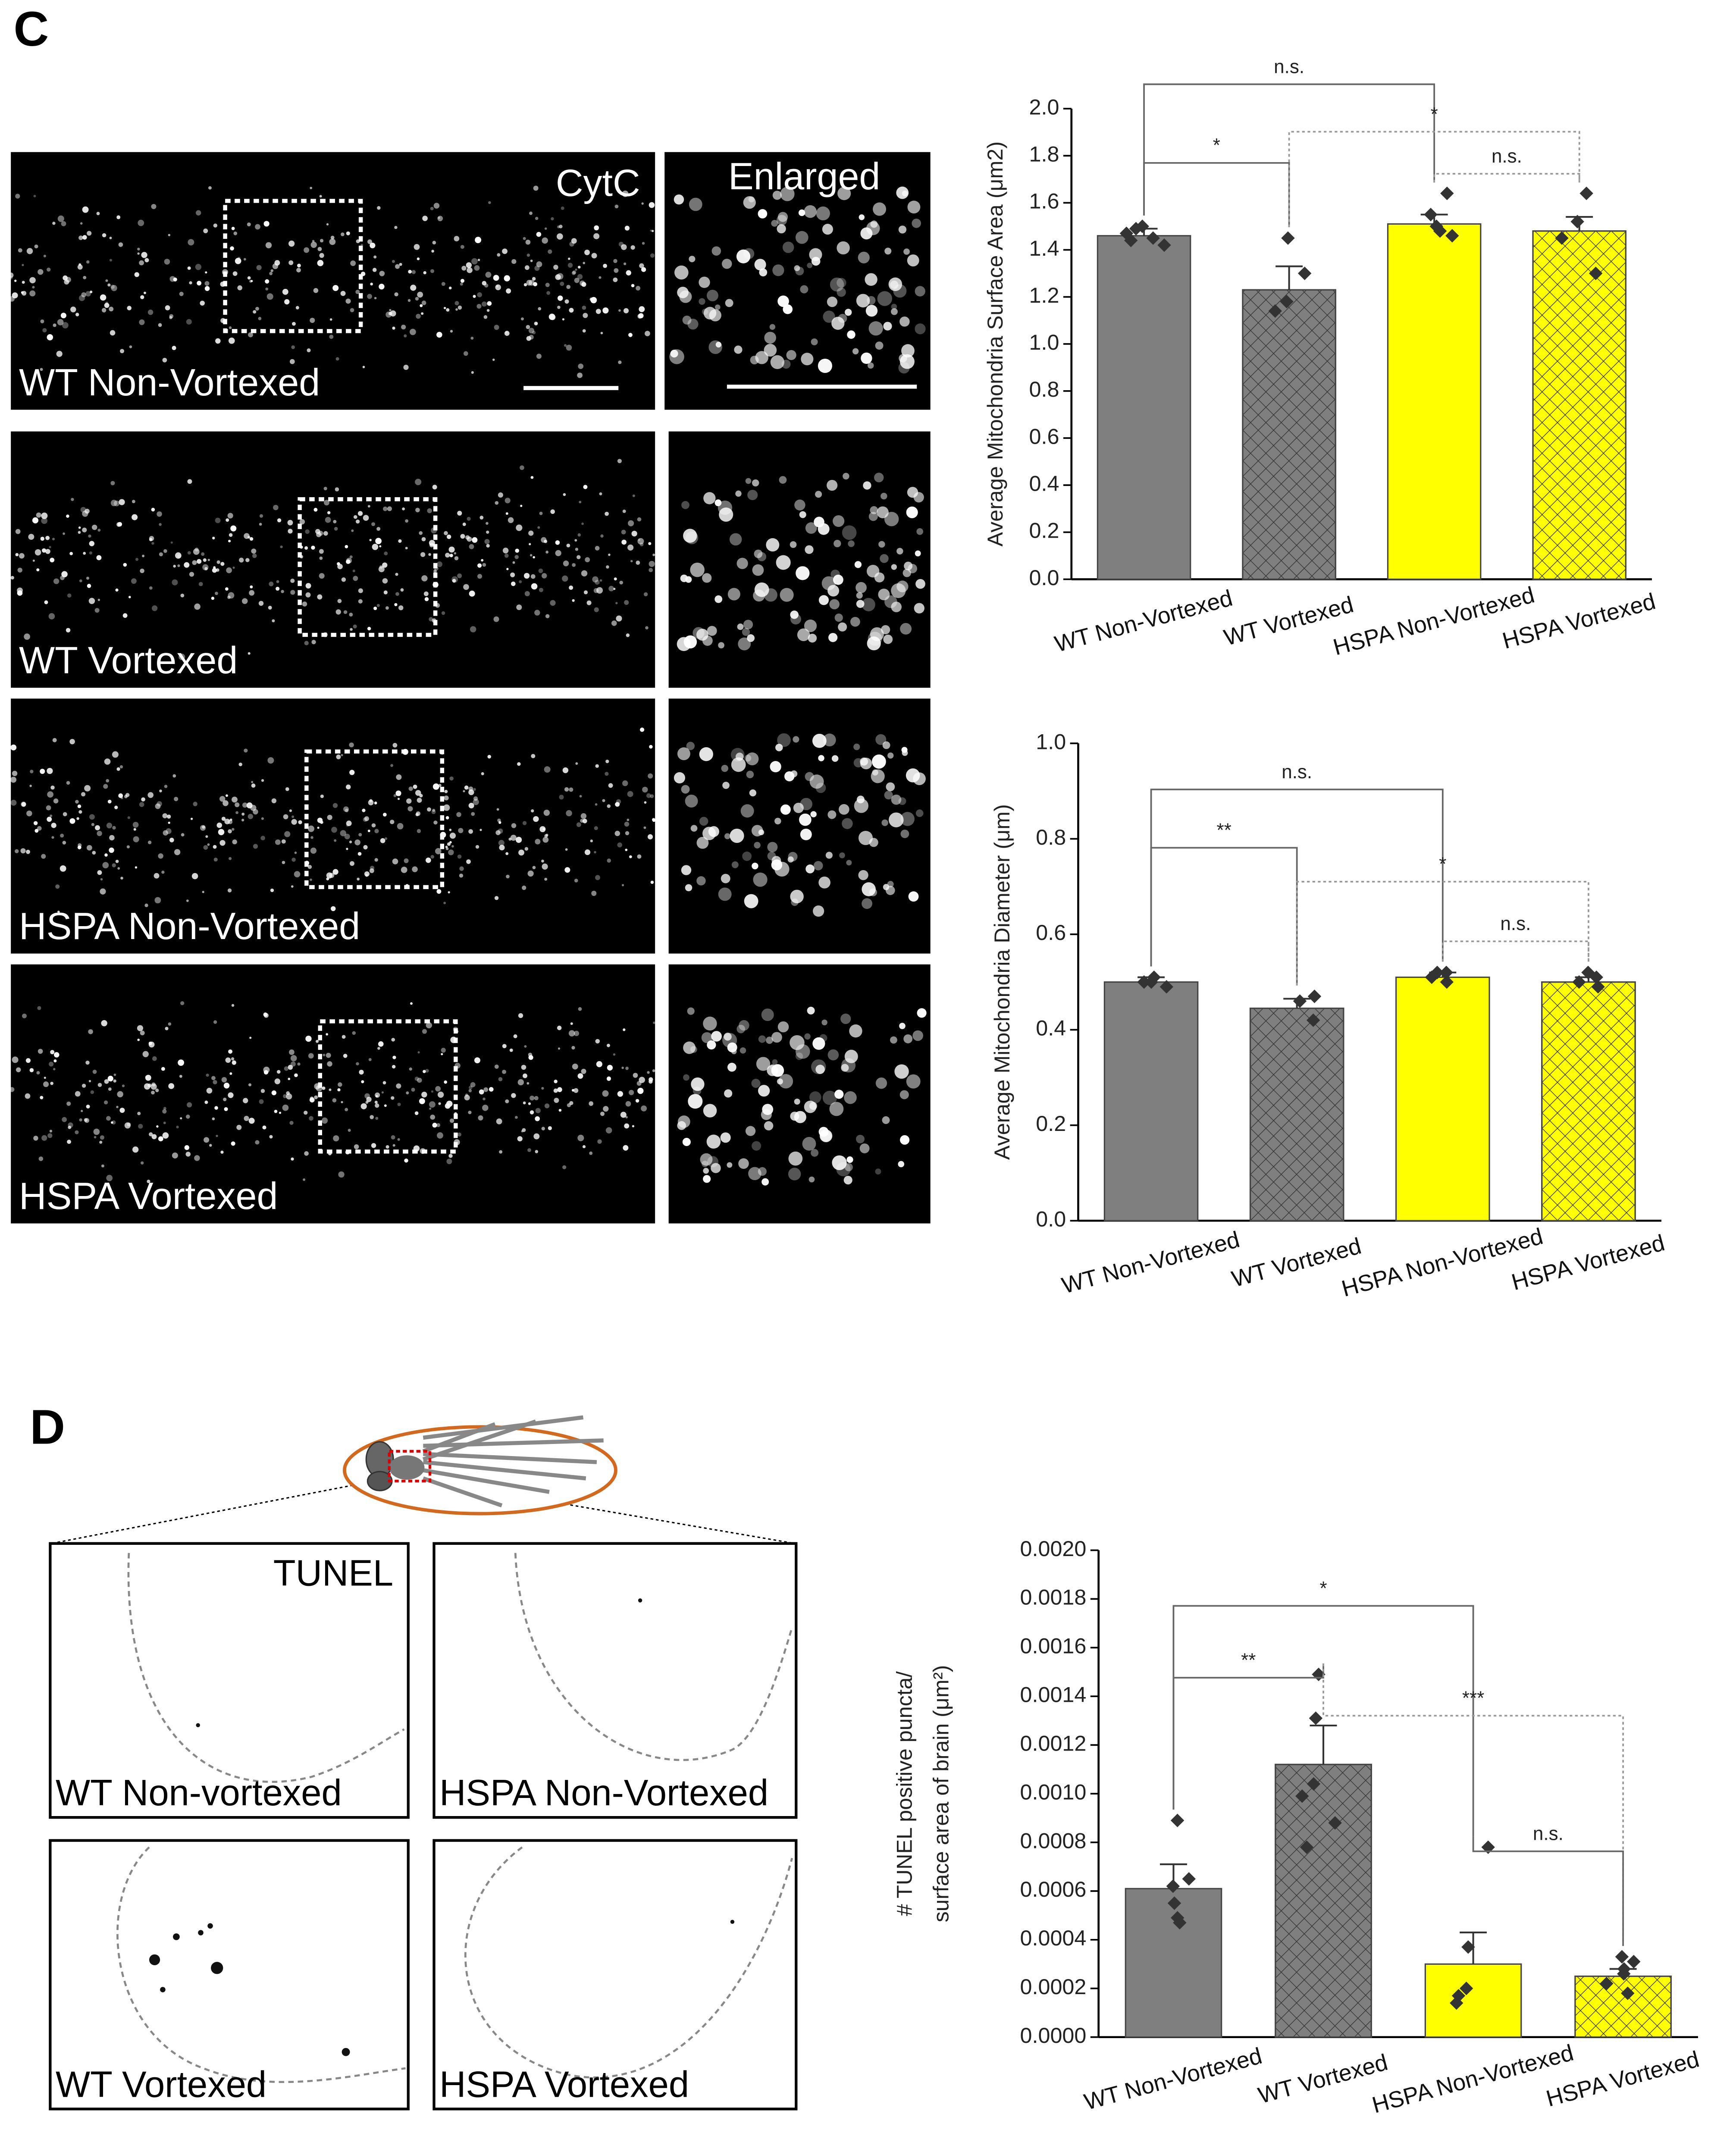 The height and width of the screenshot is (2139, 1736). Describe the element at coordinates (799, 1094) in the screenshot. I see `enlarged-micrograph` at that location.